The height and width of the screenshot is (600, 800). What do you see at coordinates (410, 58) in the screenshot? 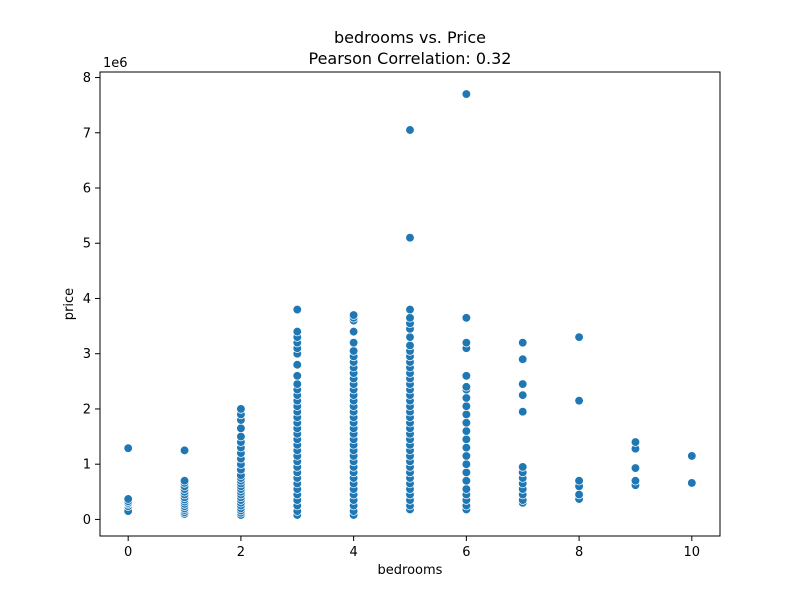
I see `chart-subtitle: Pearson Correlation: 0.32` at bounding box center [410, 58].